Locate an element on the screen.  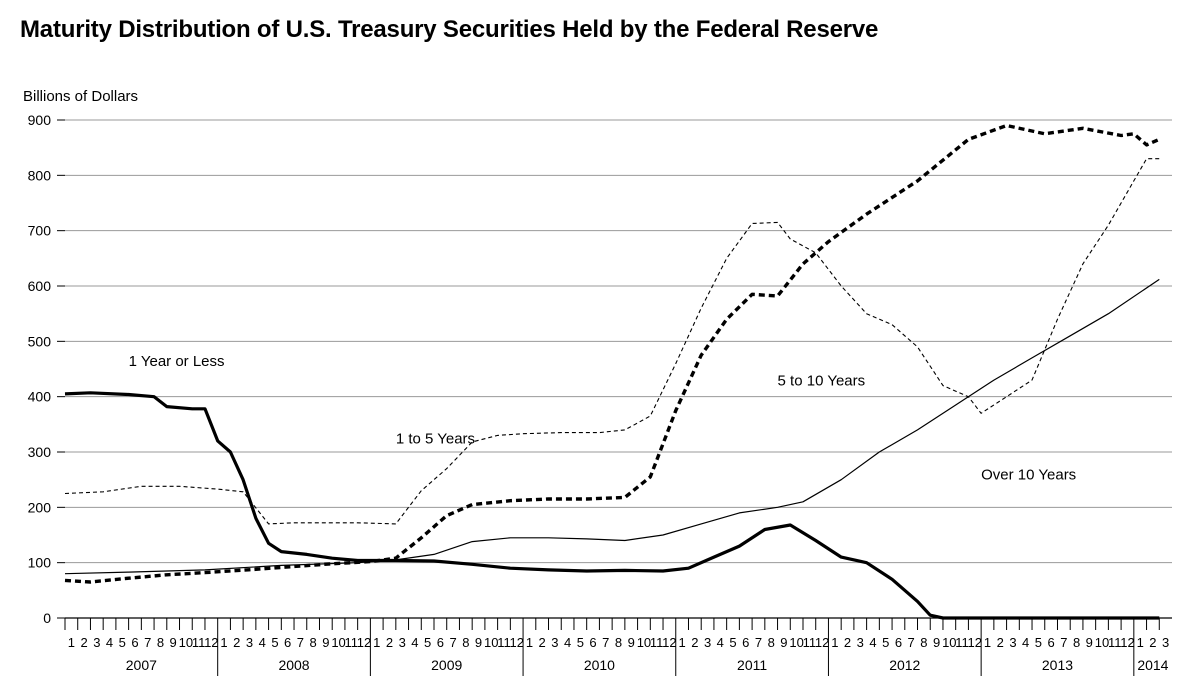
y-tick-label: 600 is located at coordinates (40, 286).